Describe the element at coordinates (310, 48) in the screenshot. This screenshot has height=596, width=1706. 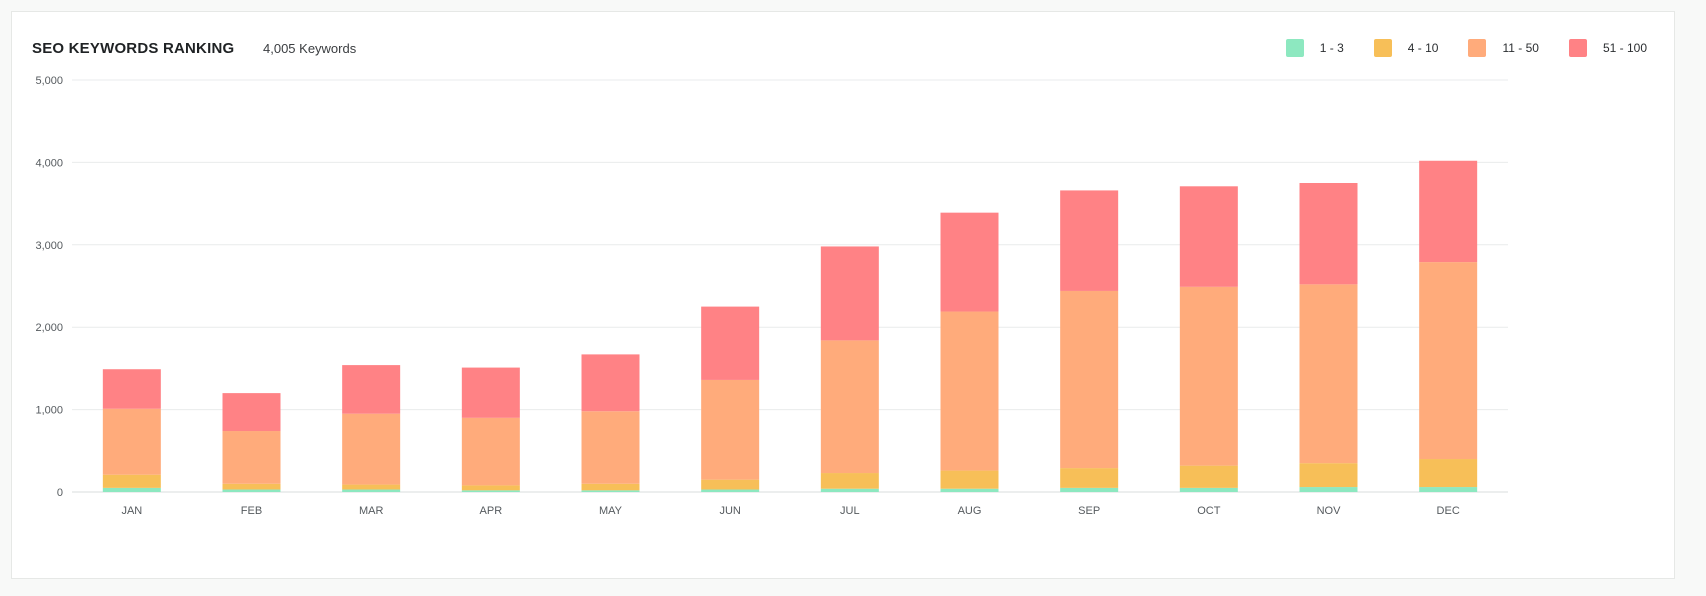
I see `keyword-count: 4,005 Keywords` at that location.